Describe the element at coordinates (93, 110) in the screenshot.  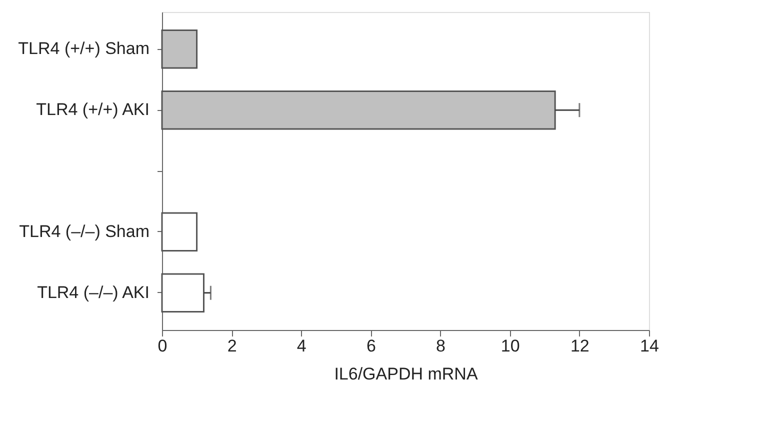
I see `y-tick-label: TLR4 (+/+) AKI` at that location.